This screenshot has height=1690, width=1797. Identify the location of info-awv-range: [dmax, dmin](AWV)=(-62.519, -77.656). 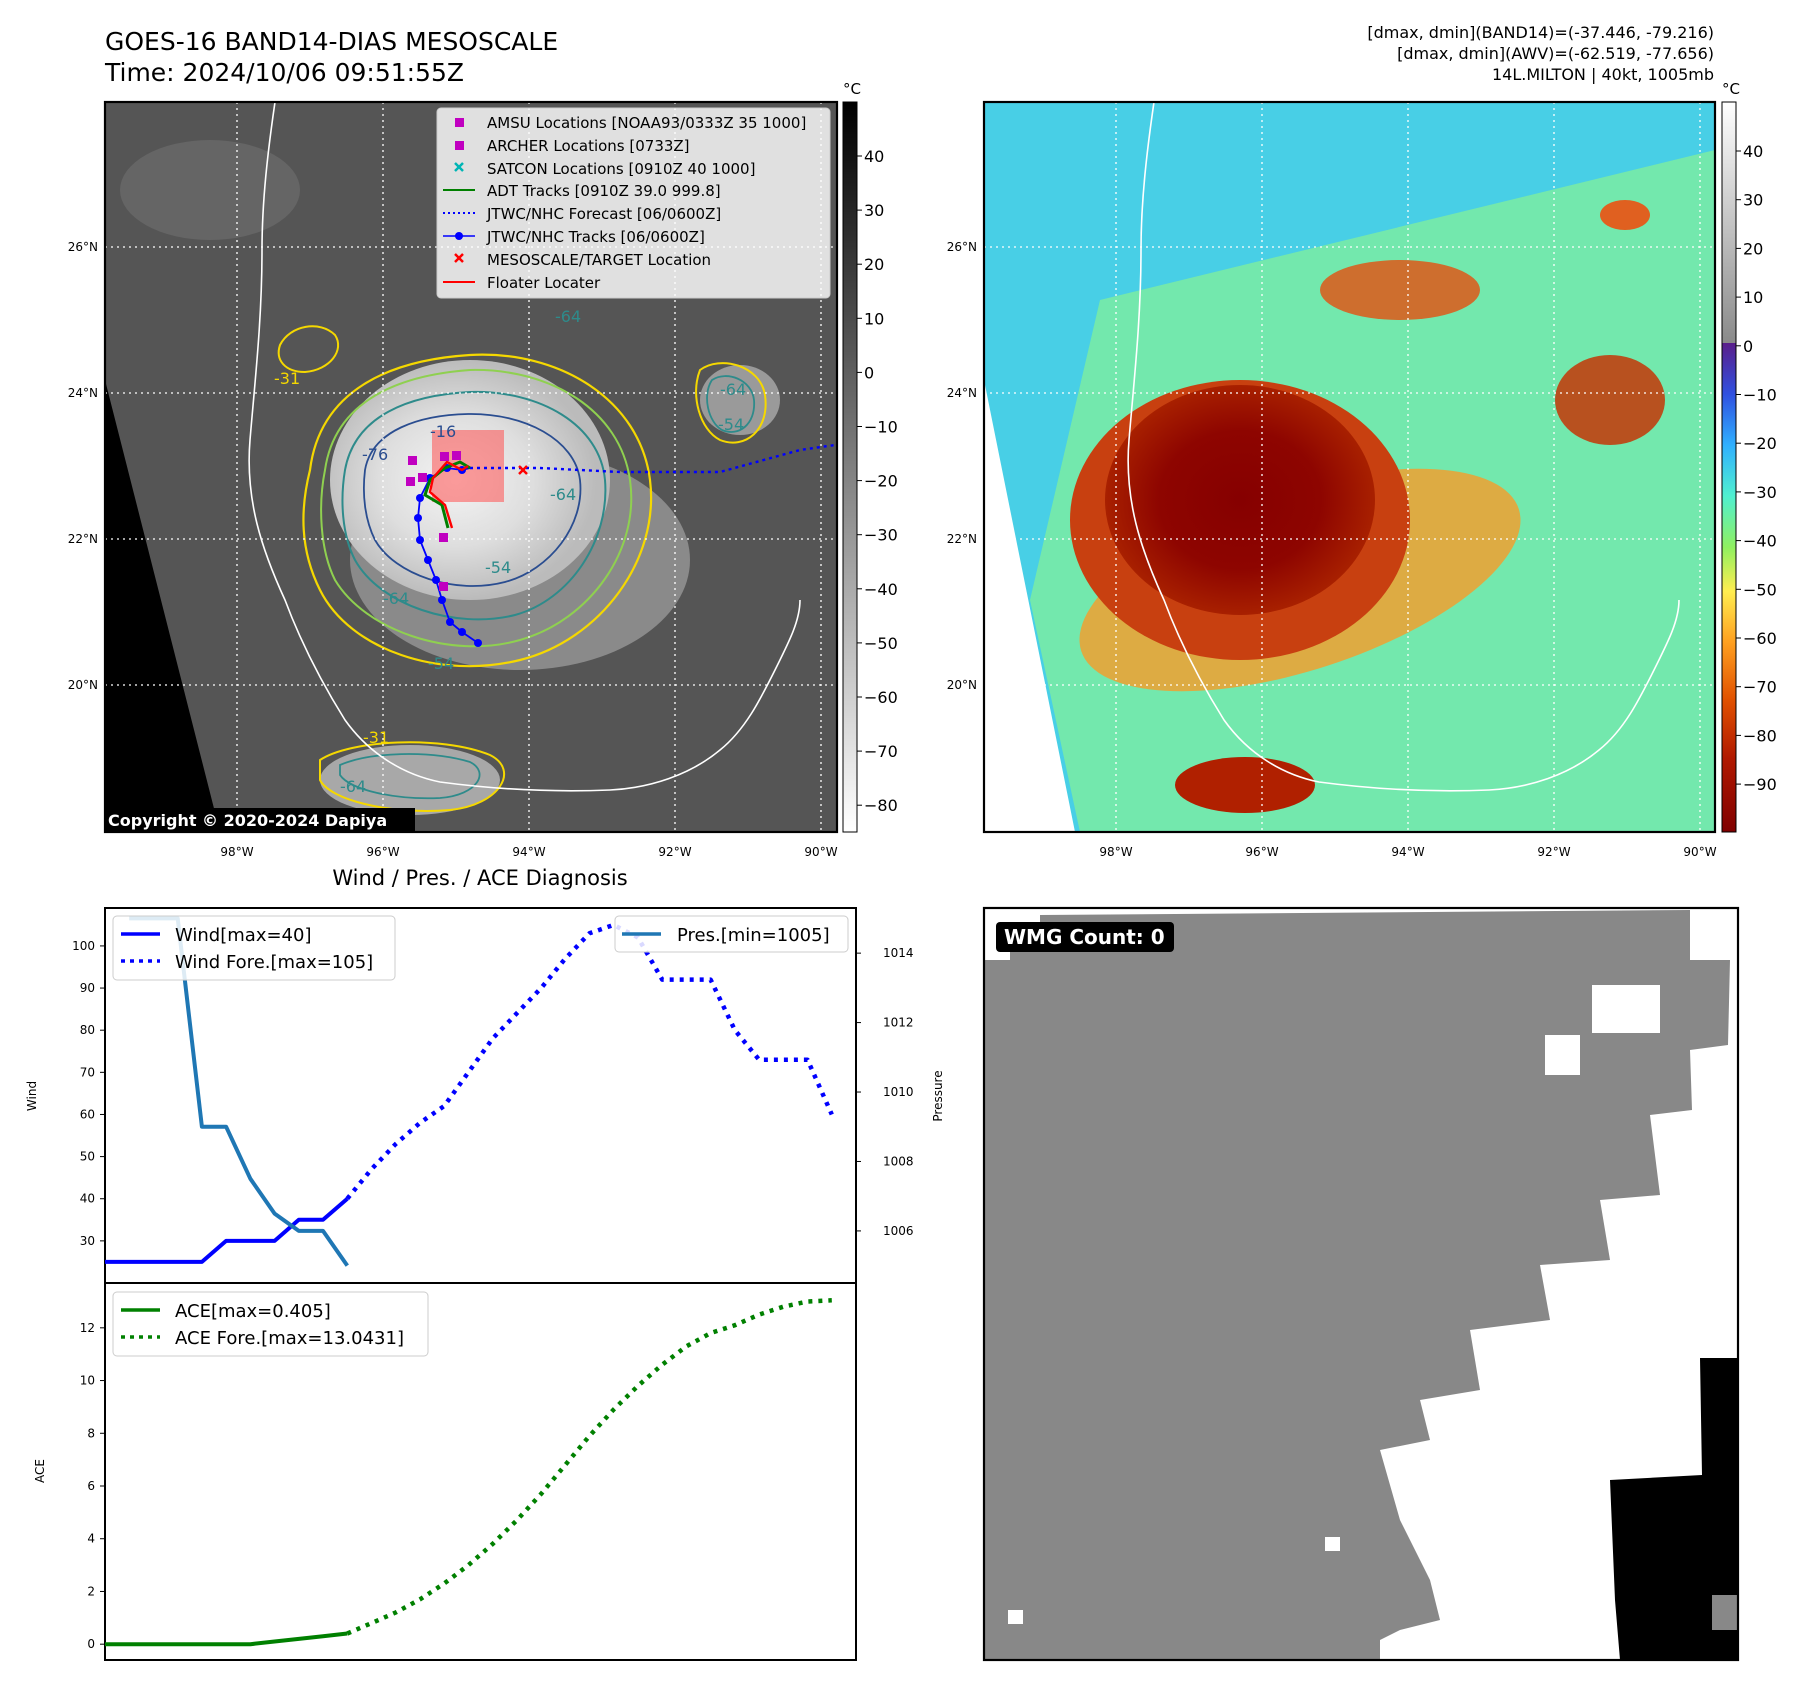
(1555, 53).